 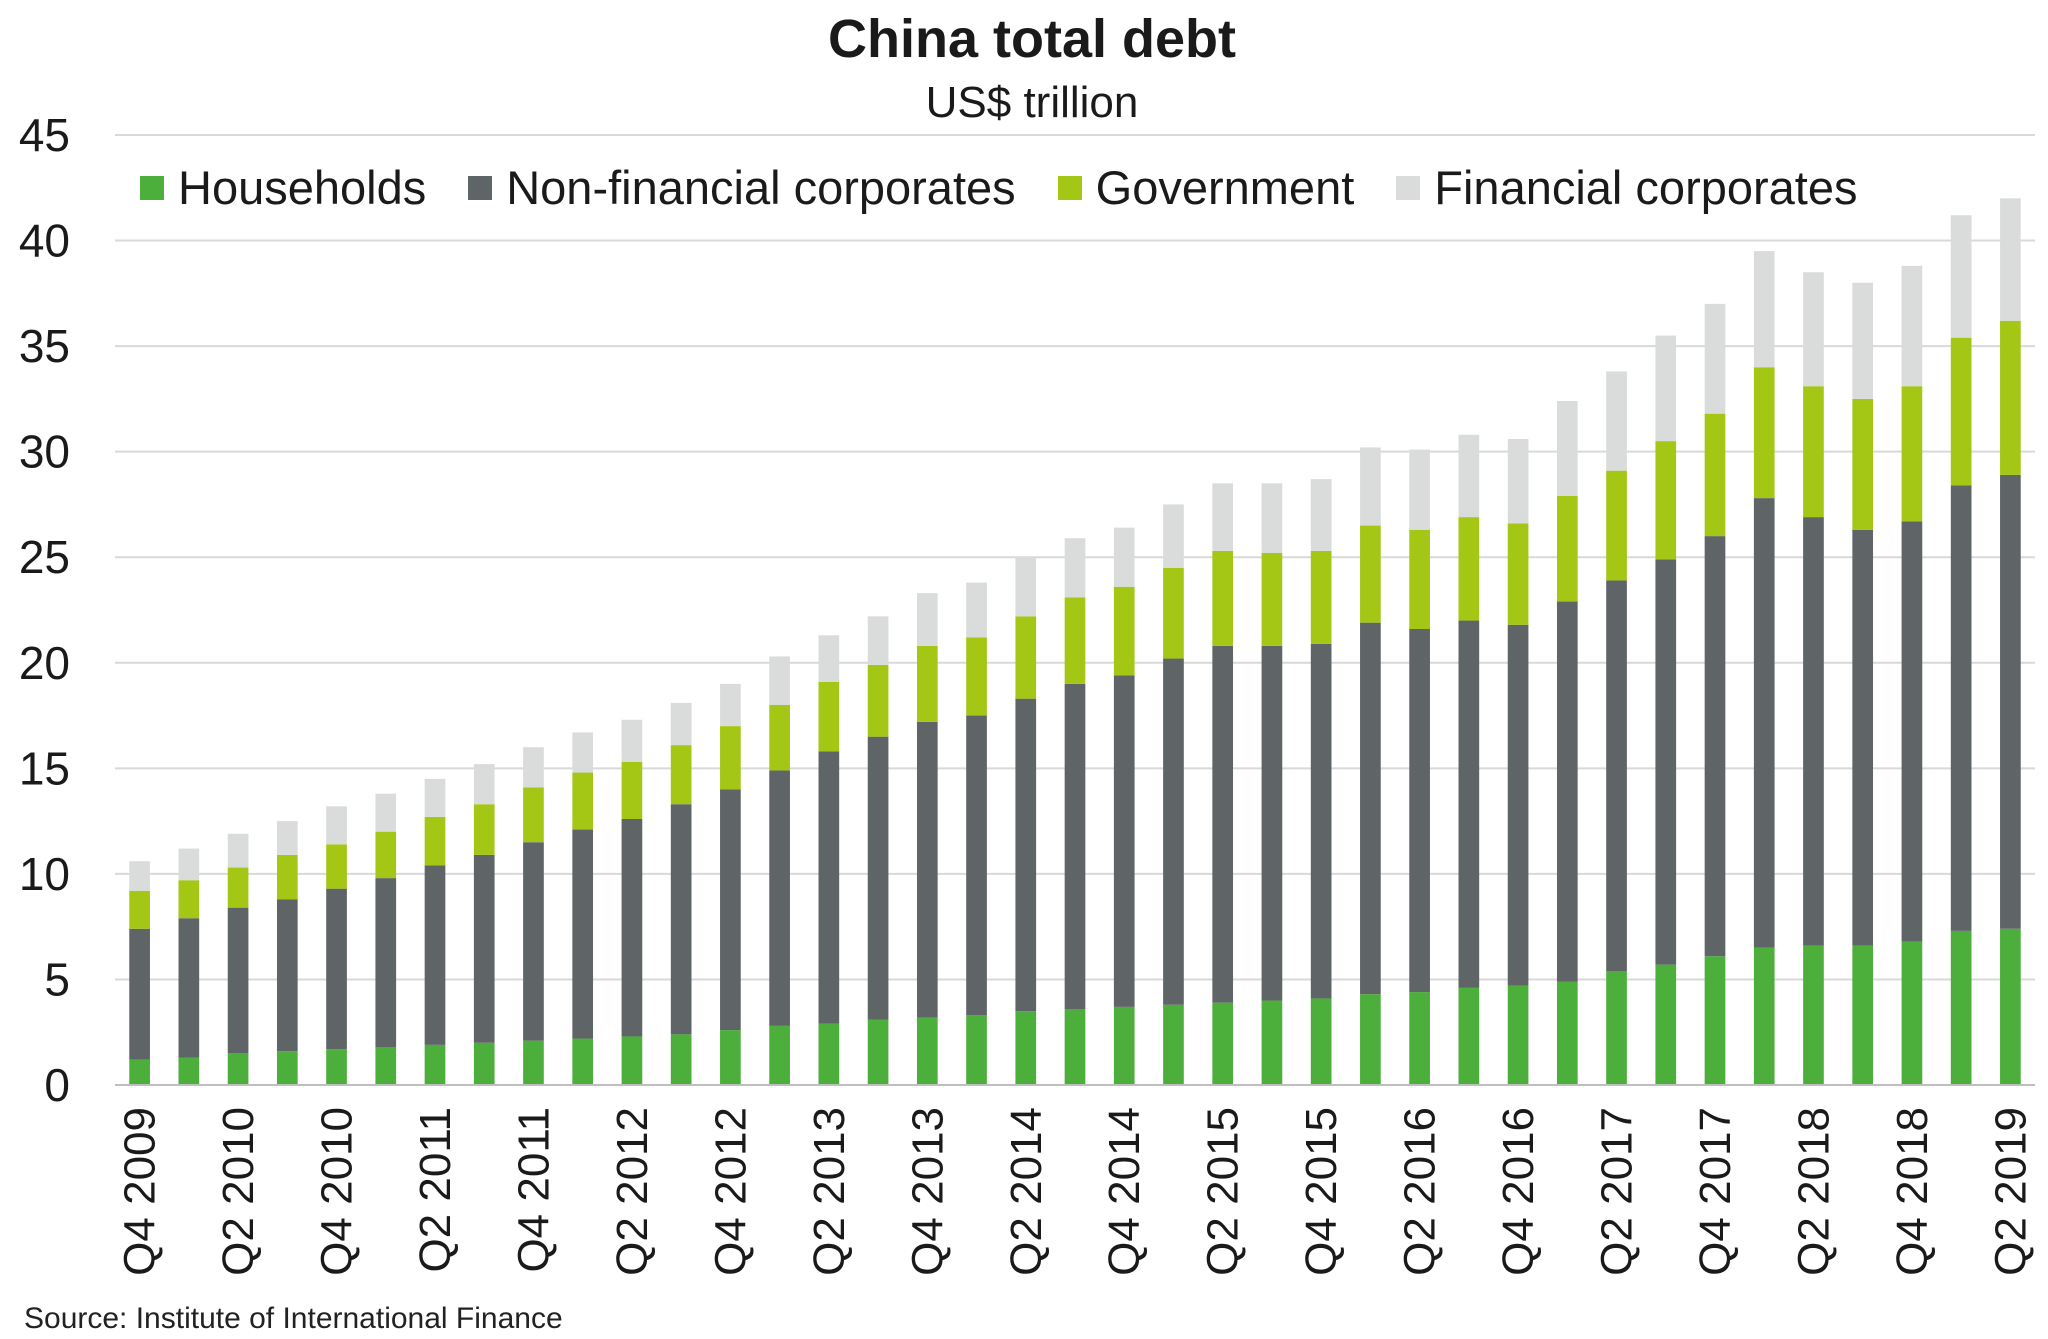 I want to click on legend-item: Government, so click(x=1206, y=187).